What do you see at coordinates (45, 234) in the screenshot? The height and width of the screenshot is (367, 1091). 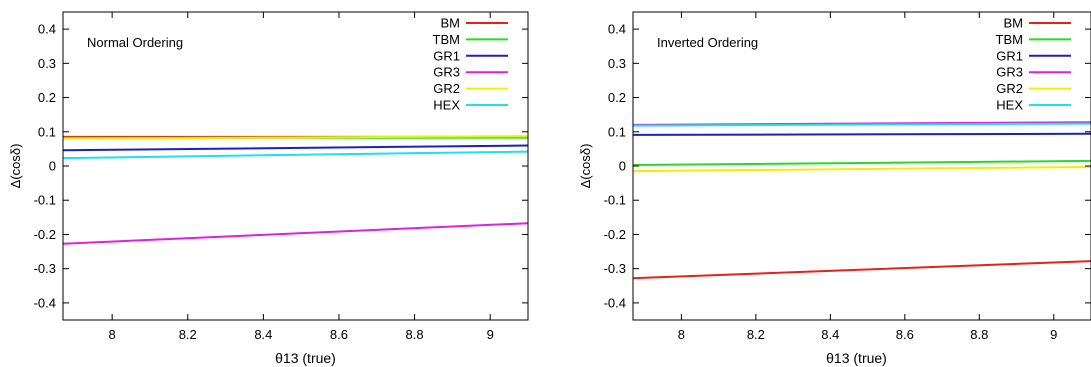 I see `normal-y-tick-label: -0.2` at bounding box center [45, 234].